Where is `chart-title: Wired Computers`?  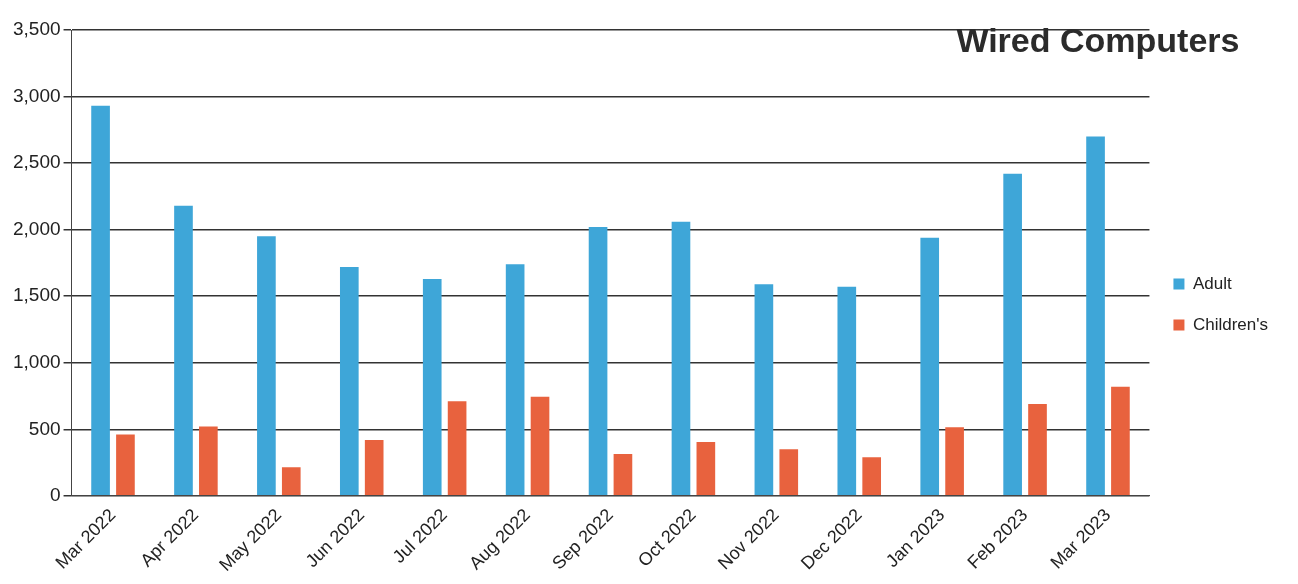
chart-title: Wired Computers is located at coordinates (1098, 40).